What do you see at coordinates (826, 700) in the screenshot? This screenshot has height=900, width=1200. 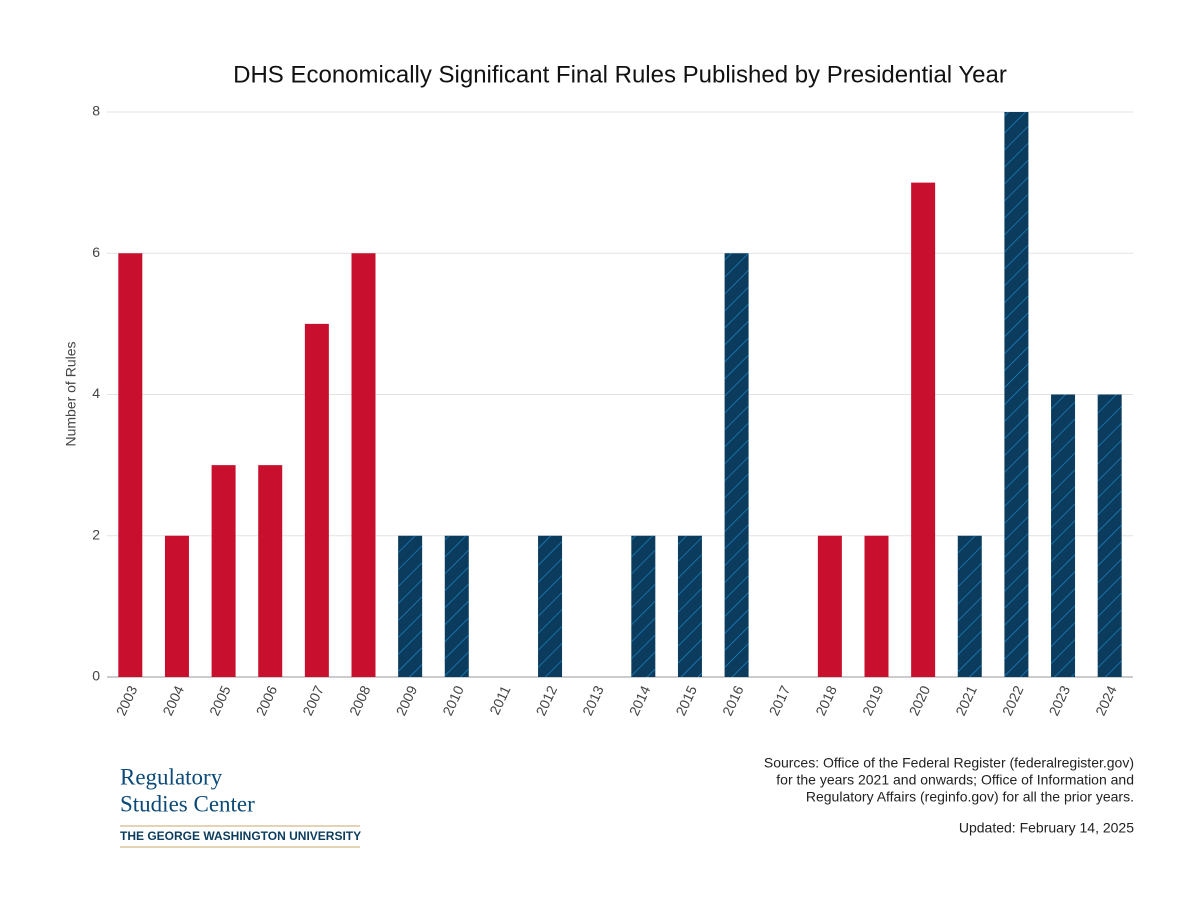 I see `x-tick-label: 2018` at bounding box center [826, 700].